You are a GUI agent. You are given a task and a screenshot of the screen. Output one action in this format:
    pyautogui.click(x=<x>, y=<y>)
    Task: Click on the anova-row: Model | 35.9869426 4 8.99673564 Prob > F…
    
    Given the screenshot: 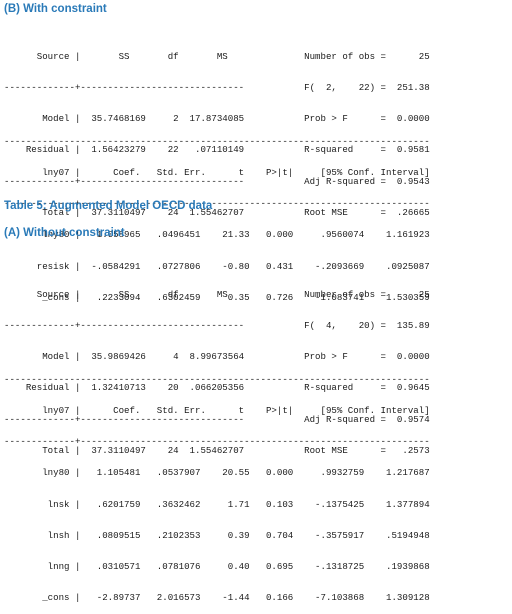 What is the action you would take?
    pyautogui.click(x=217, y=357)
    